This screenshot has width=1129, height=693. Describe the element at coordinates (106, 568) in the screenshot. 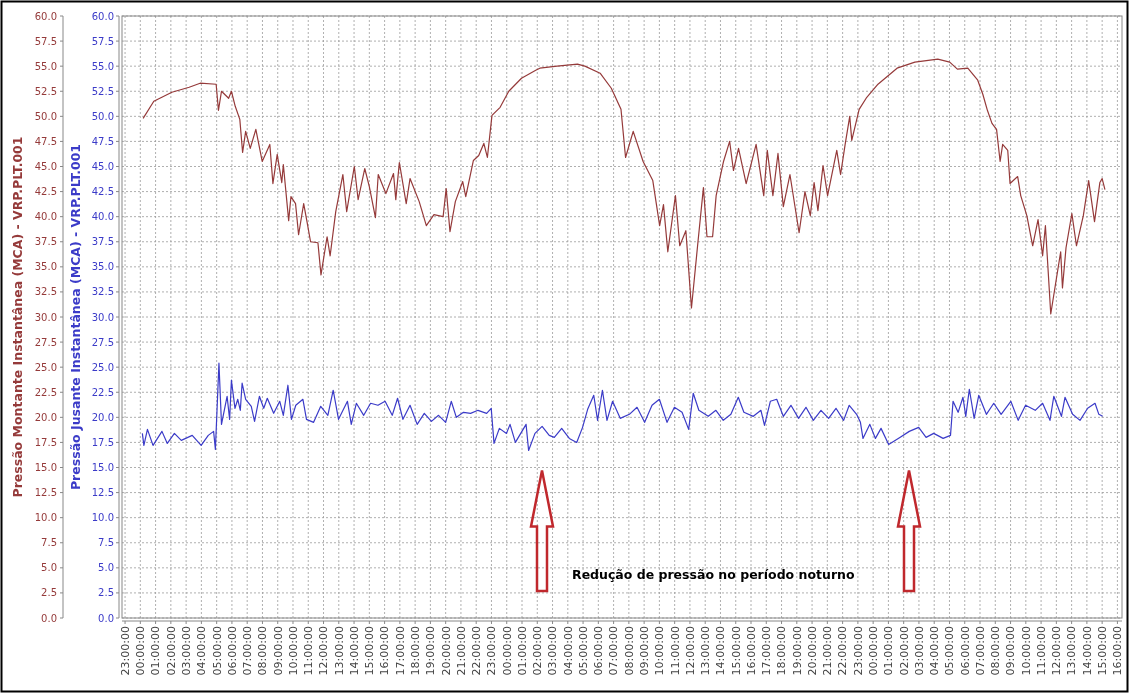

I see `y2-tick-label: 5.0` at that location.